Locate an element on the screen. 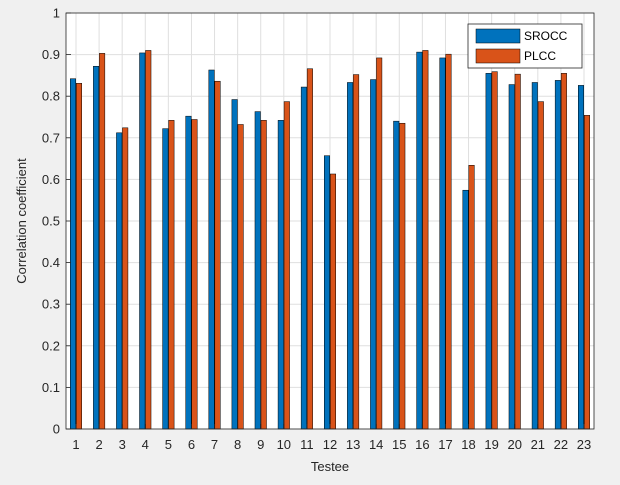 This screenshot has width=620, height=485. legend-swatch-srocc is located at coordinates (498, 36).